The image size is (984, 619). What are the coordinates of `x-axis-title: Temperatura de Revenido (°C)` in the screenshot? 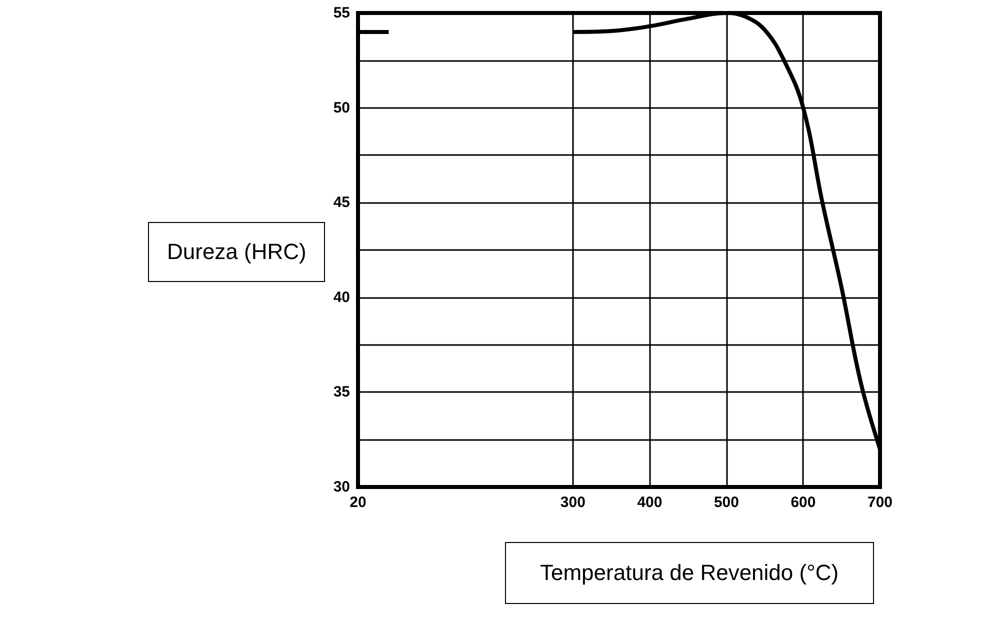 It's located at (689, 573).